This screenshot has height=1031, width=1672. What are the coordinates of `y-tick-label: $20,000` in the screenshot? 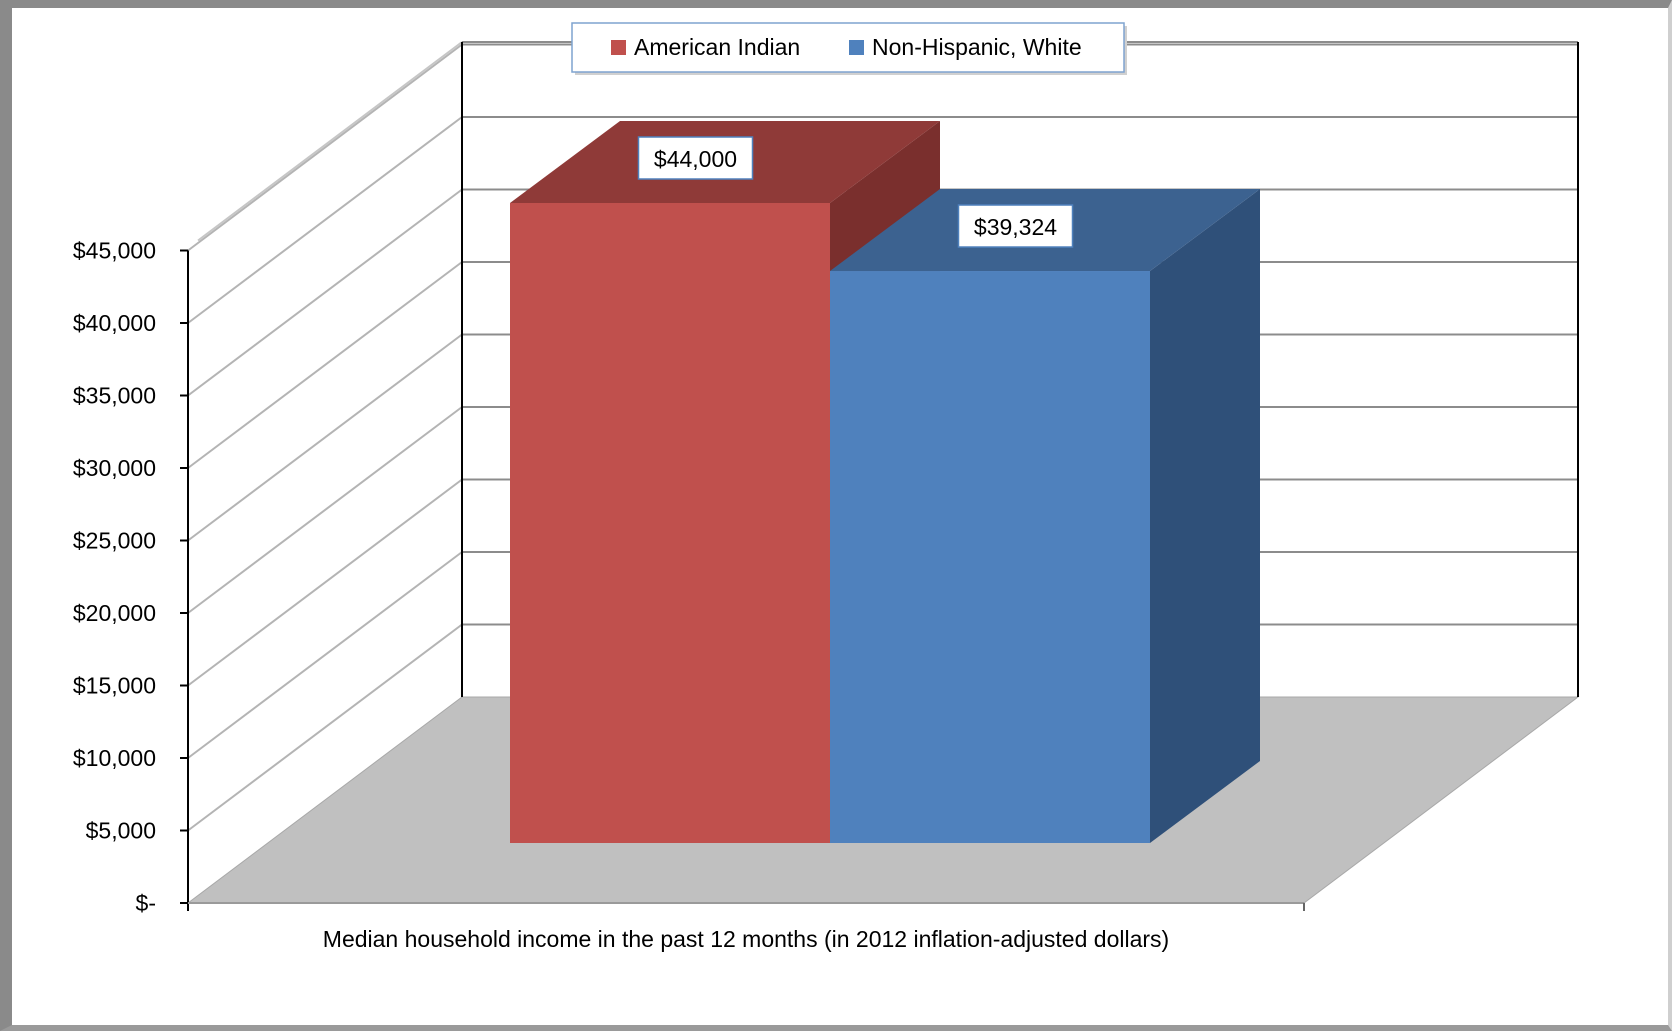 It's located at (114, 613).